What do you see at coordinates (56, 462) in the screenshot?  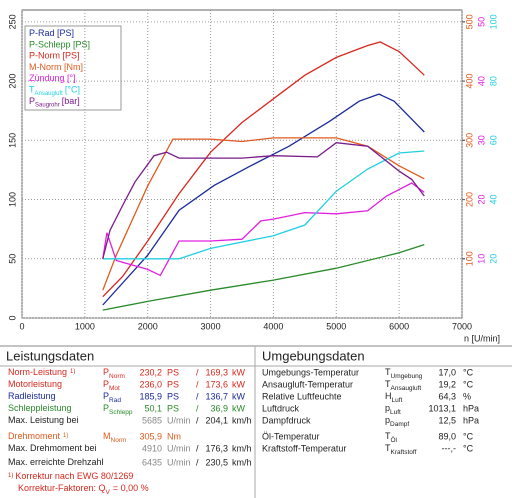 I see `row-label: Max. erreichte Drehzahl` at bounding box center [56, 462].